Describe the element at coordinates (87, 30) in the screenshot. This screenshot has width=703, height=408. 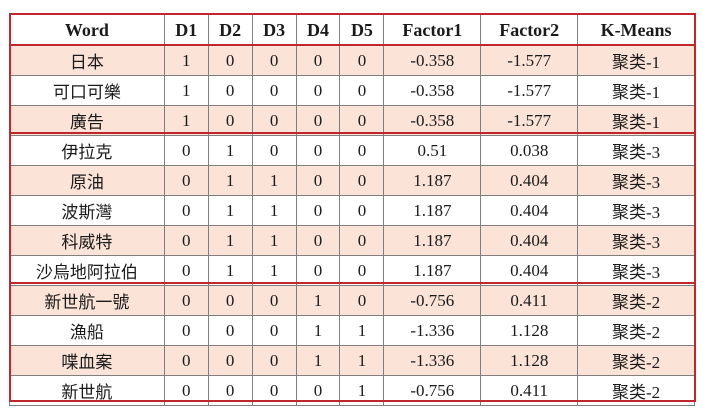
I see `header-word: Word` at that location.